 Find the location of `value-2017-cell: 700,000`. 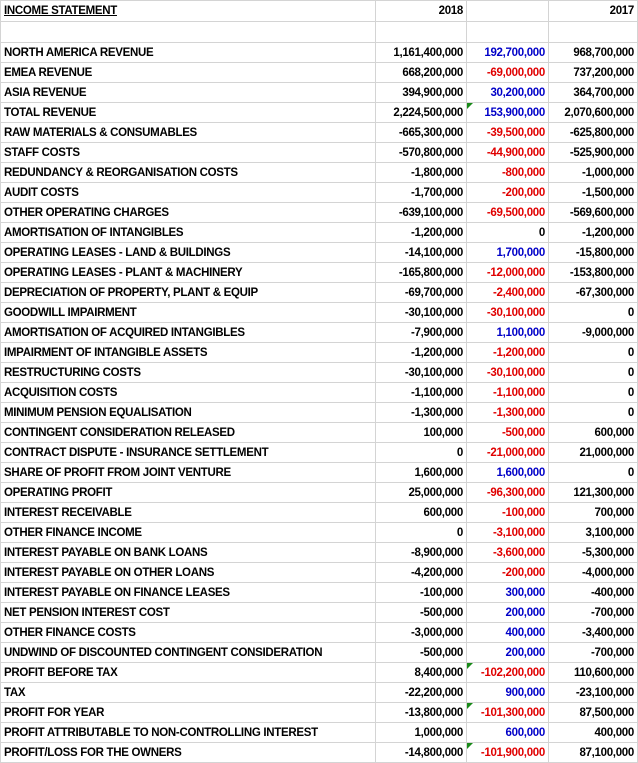

value-2017-cell: 700,000 is located at coordinates (593, 512).